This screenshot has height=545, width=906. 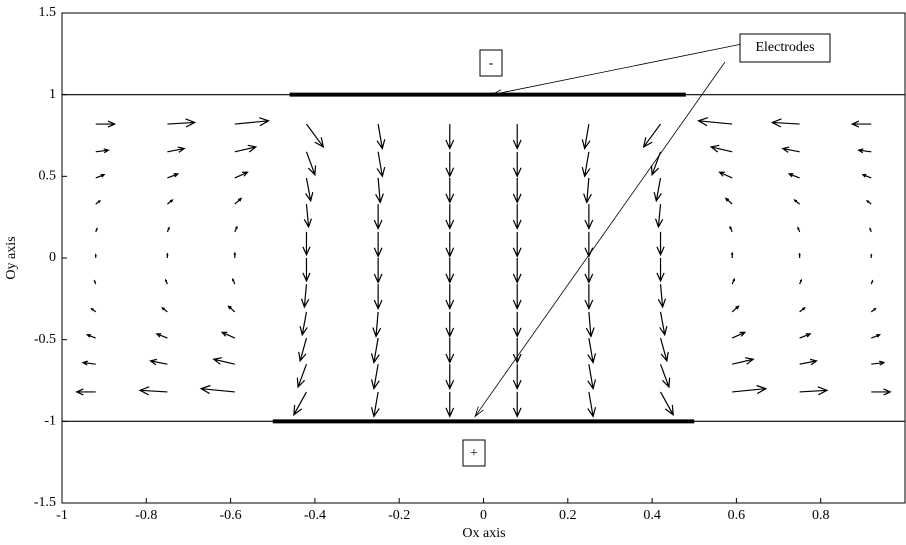 I want to click on y-tick-label: 1.5, so click(x=48, y=12).